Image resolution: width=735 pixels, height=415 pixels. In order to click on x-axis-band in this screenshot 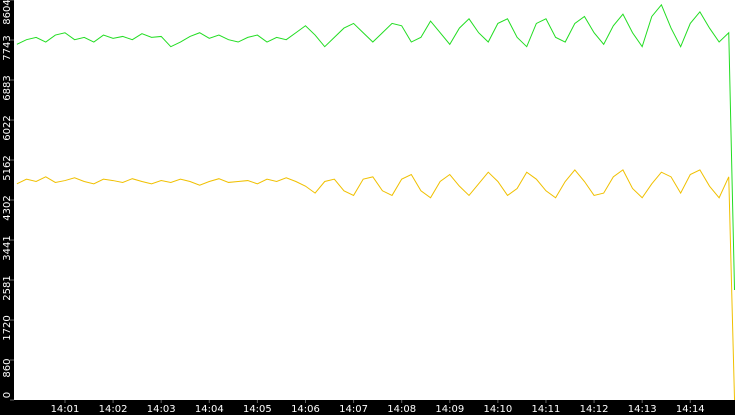, I will do `click(367, 407)`.